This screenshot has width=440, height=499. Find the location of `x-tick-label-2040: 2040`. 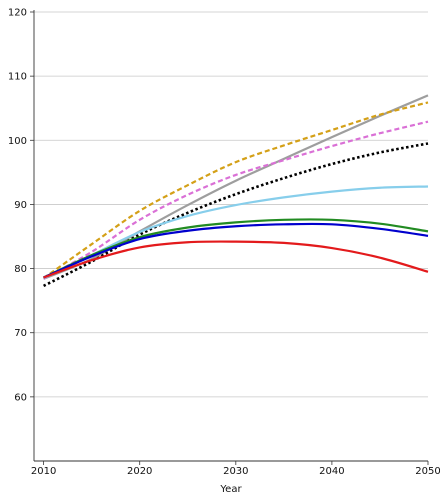

x-tick-label-2040: 2040 is located at coordinates (331, 471).